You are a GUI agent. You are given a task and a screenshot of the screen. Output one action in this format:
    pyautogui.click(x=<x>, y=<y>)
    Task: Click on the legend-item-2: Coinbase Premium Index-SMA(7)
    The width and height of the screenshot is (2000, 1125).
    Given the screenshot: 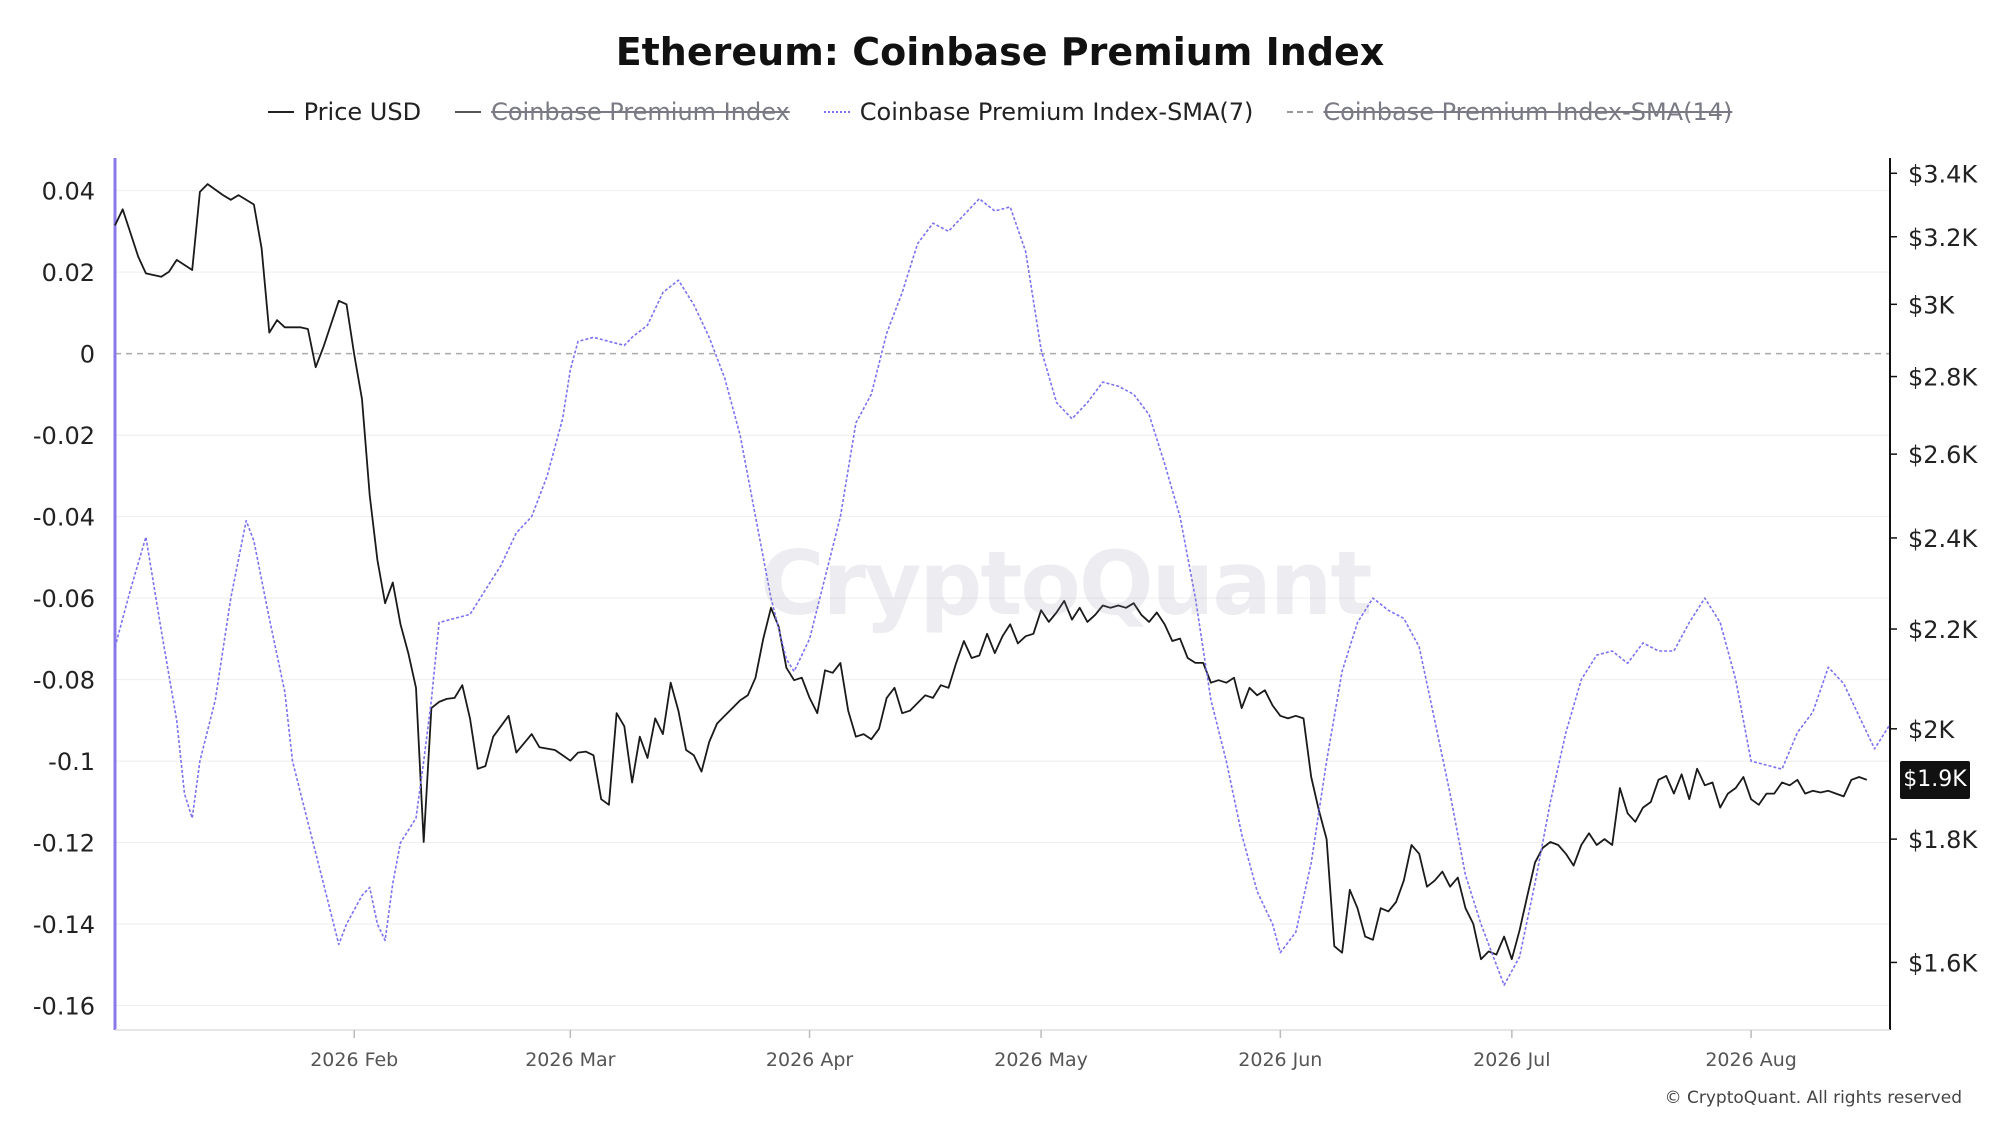 What is the action you would take?
    pyautogui.click(x=1038, y=112)
    